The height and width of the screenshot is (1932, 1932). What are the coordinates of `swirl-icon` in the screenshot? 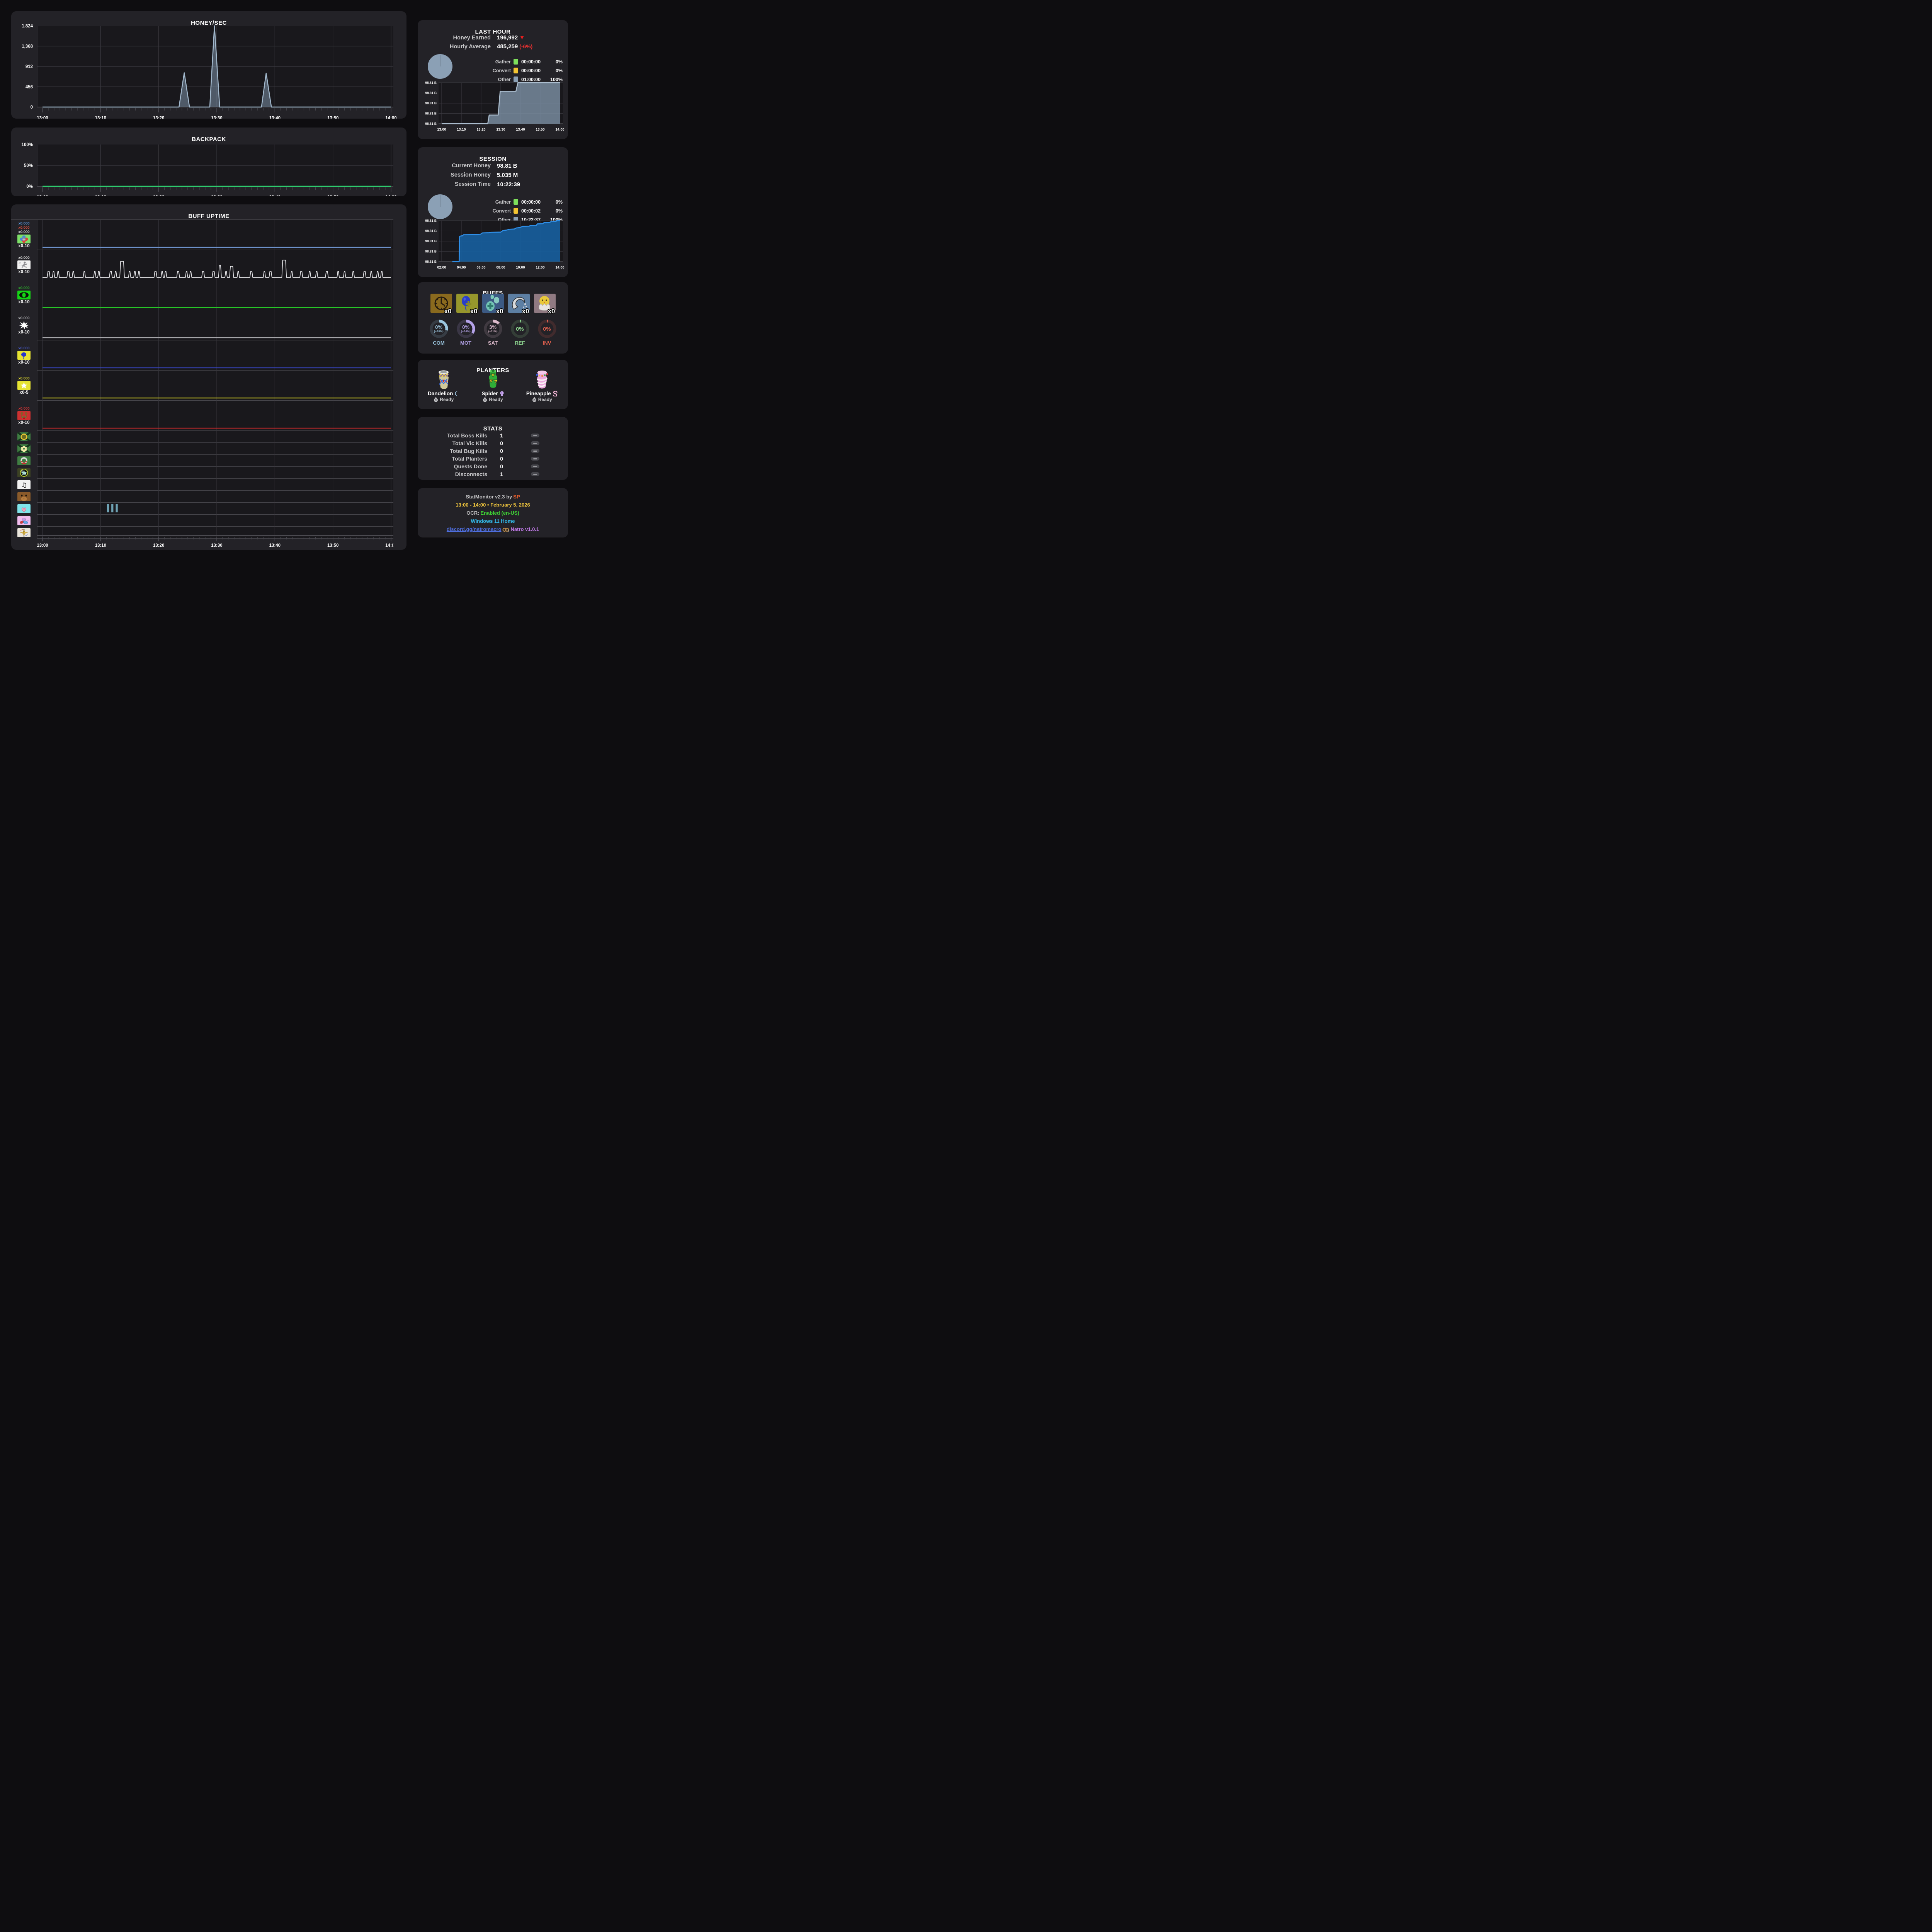 It's located at (556, 394).